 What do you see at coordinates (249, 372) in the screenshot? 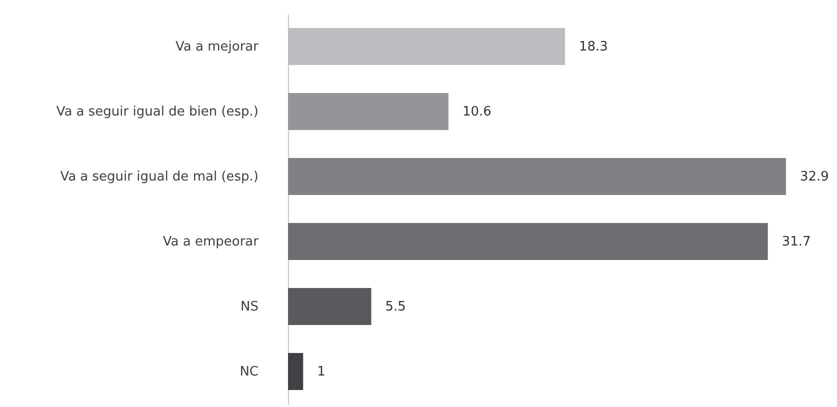
I see `y-tick-label: NC` at bounding box center [249, 372].